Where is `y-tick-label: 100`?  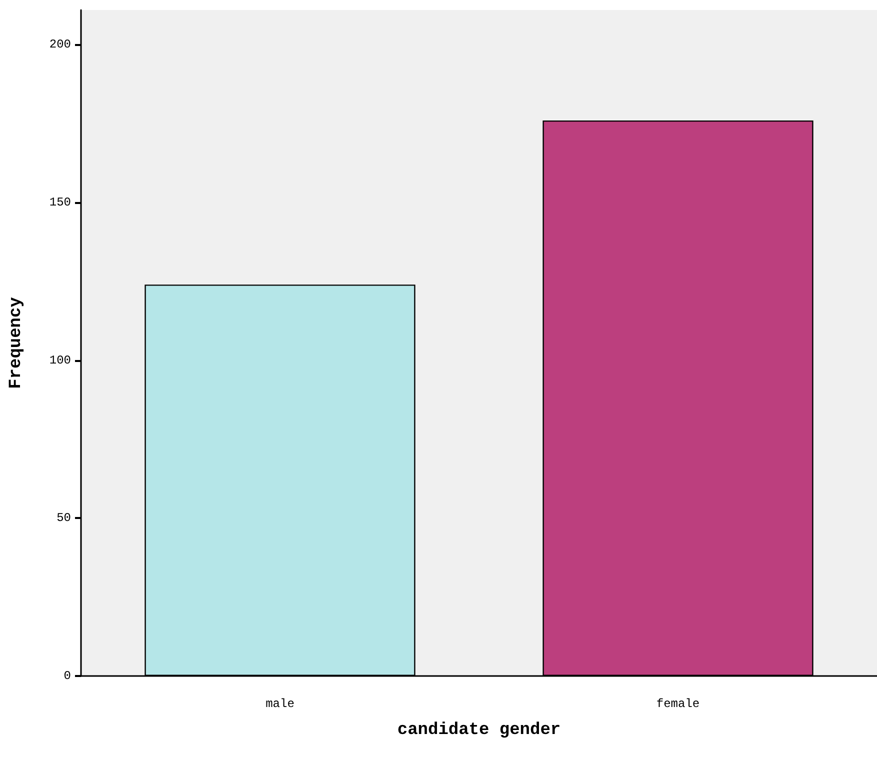 y-tick-label: 100 is located at coordinates (60, 360).